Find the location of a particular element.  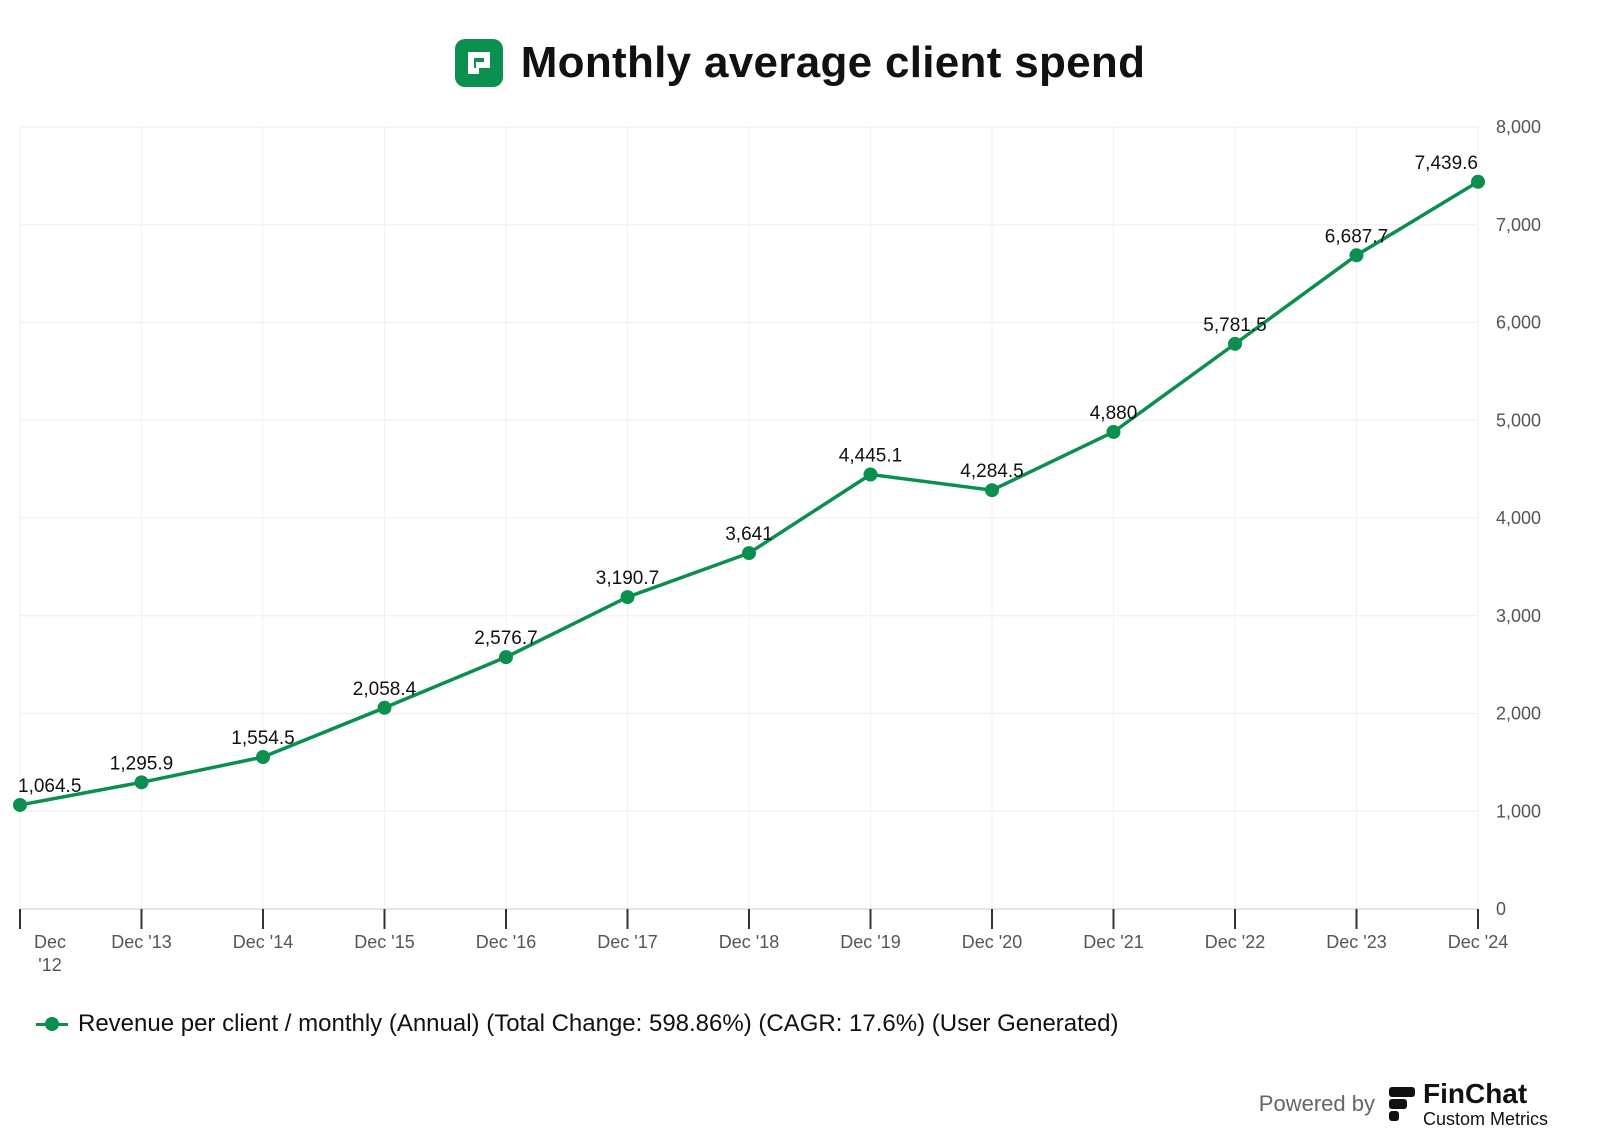

x-tick-label: Dec '20 is located at coordinates (992, 942).